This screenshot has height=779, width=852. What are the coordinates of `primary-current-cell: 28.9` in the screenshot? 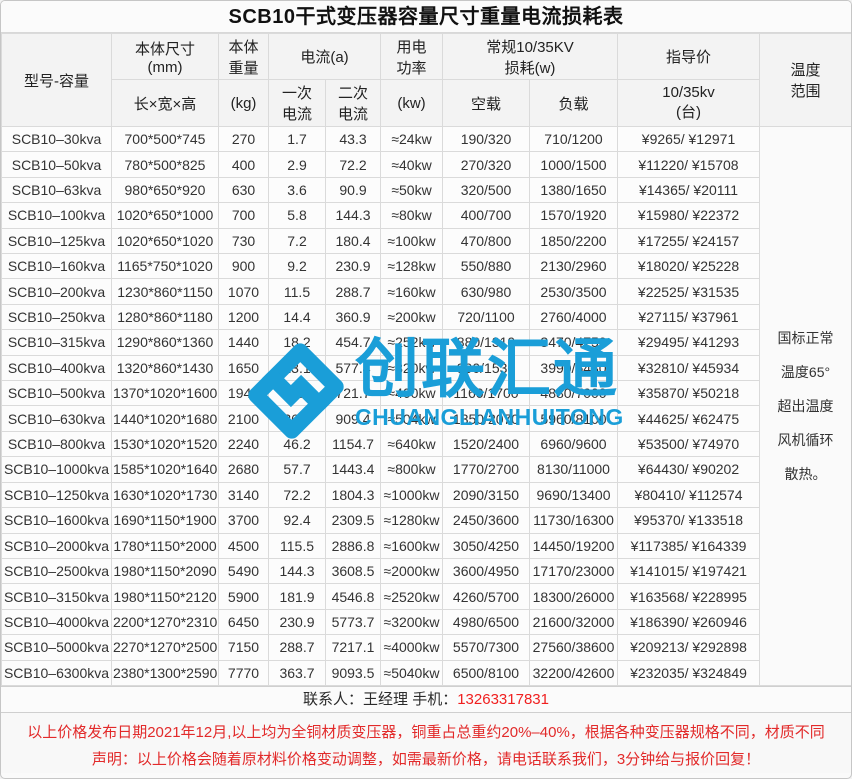 It's located at (297, 393).